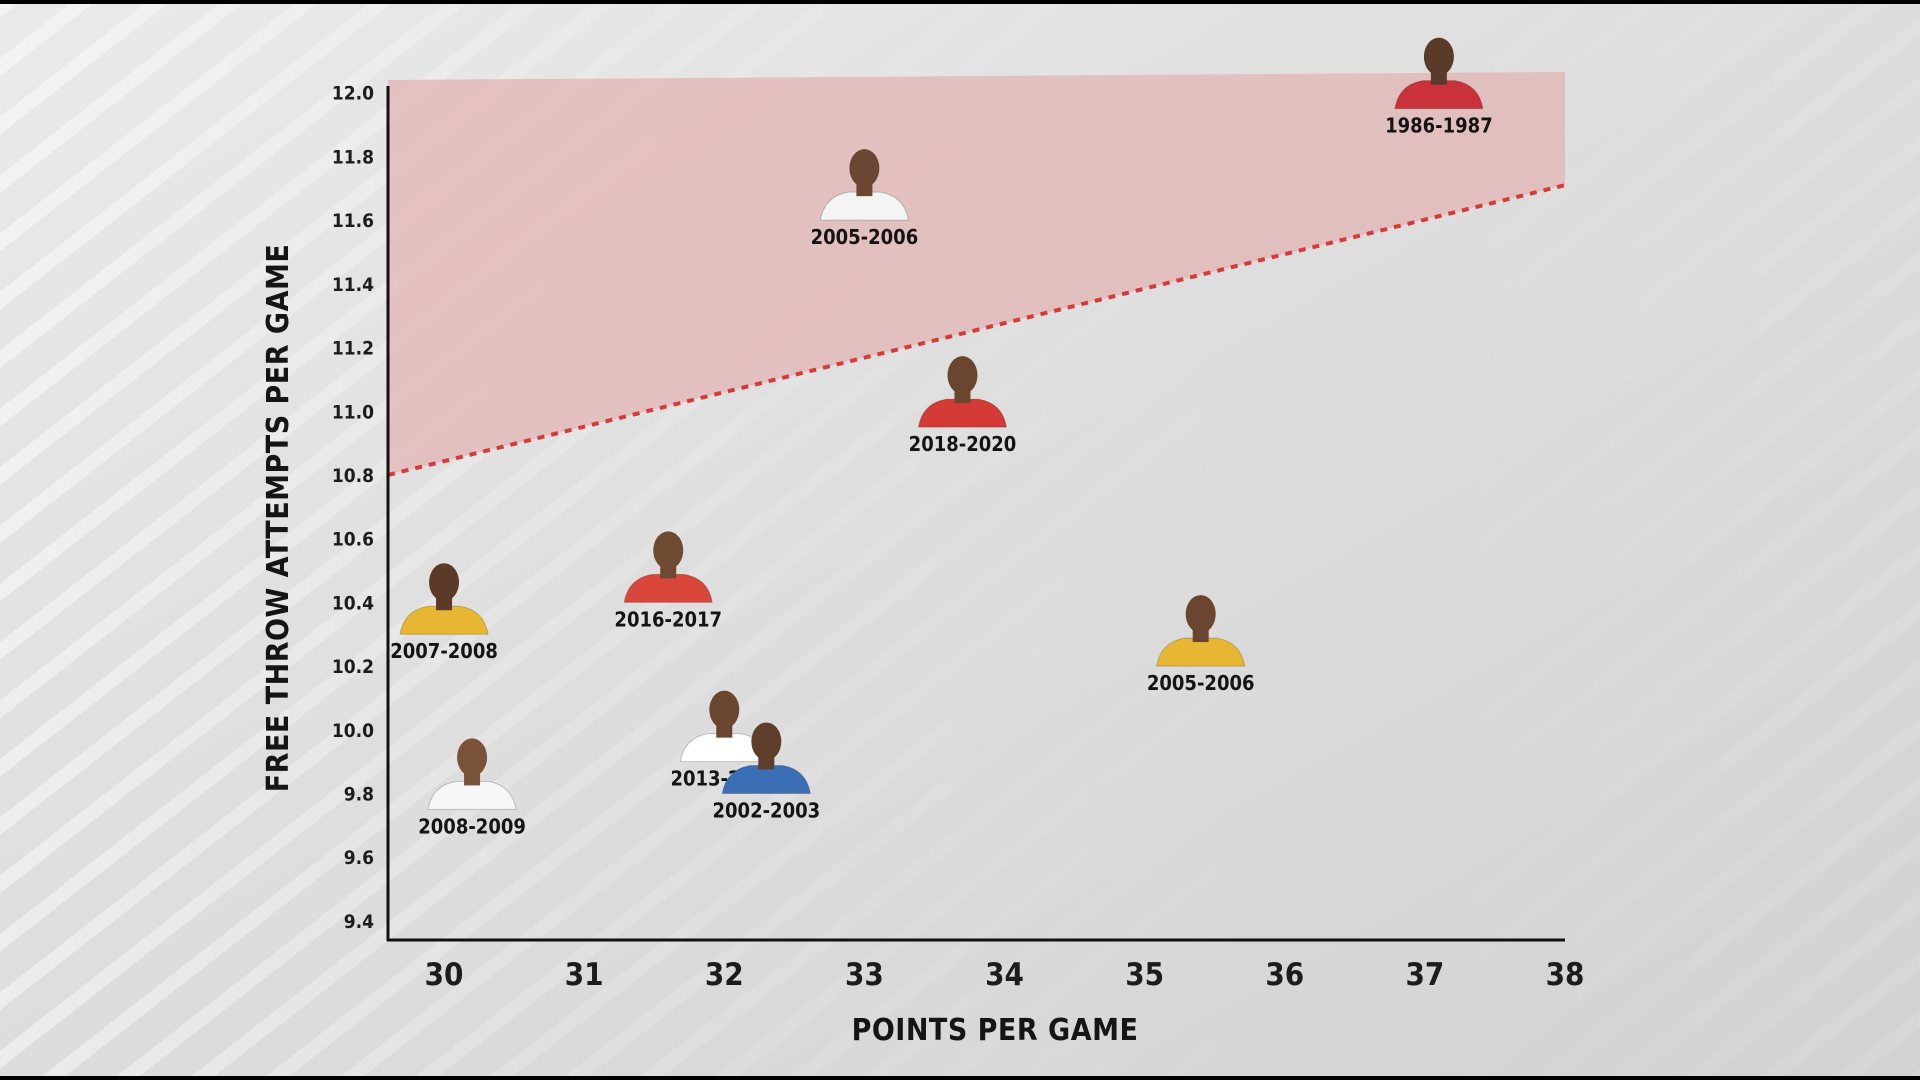 Image resolution: width=1920 pixels, height=1080 pixels. Describe the element at coordinates (353, 221) in the screenshot. I see `y-tick-label: 11.6` at that location.